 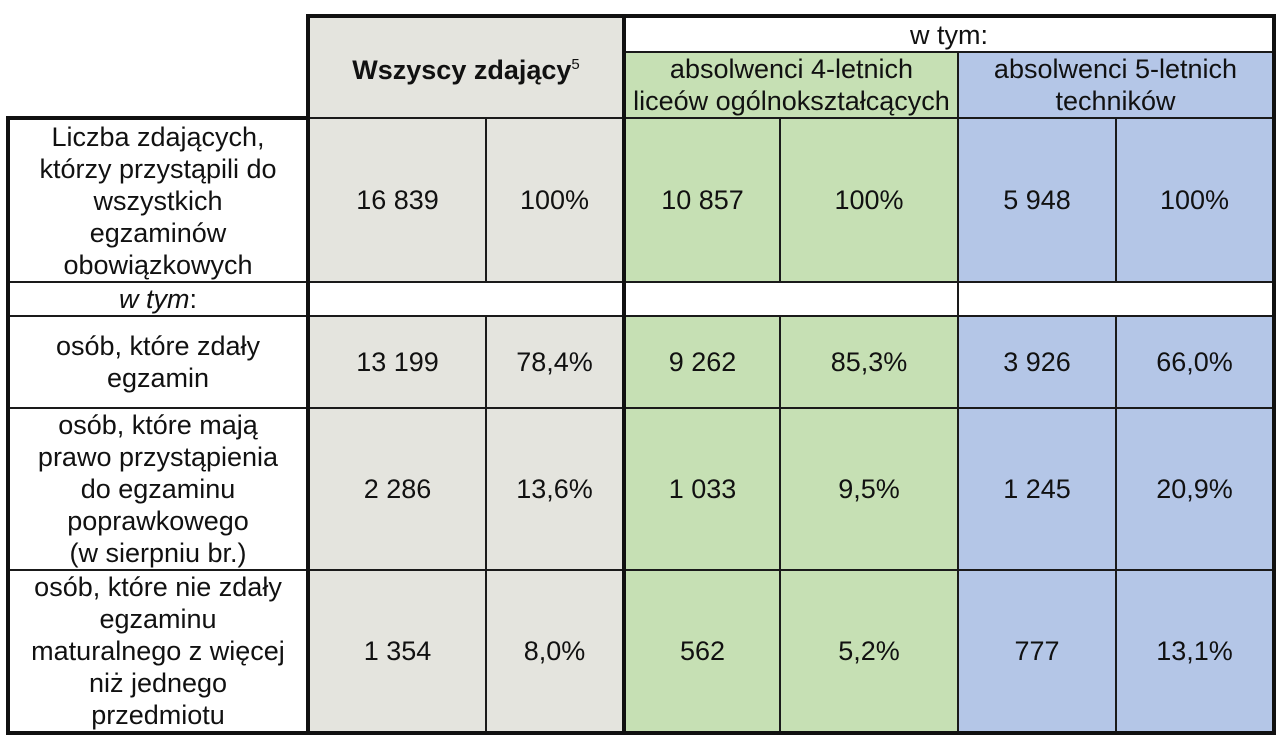 I want to click on table-row-wtym: w tym:, so click(x=641, y=299).